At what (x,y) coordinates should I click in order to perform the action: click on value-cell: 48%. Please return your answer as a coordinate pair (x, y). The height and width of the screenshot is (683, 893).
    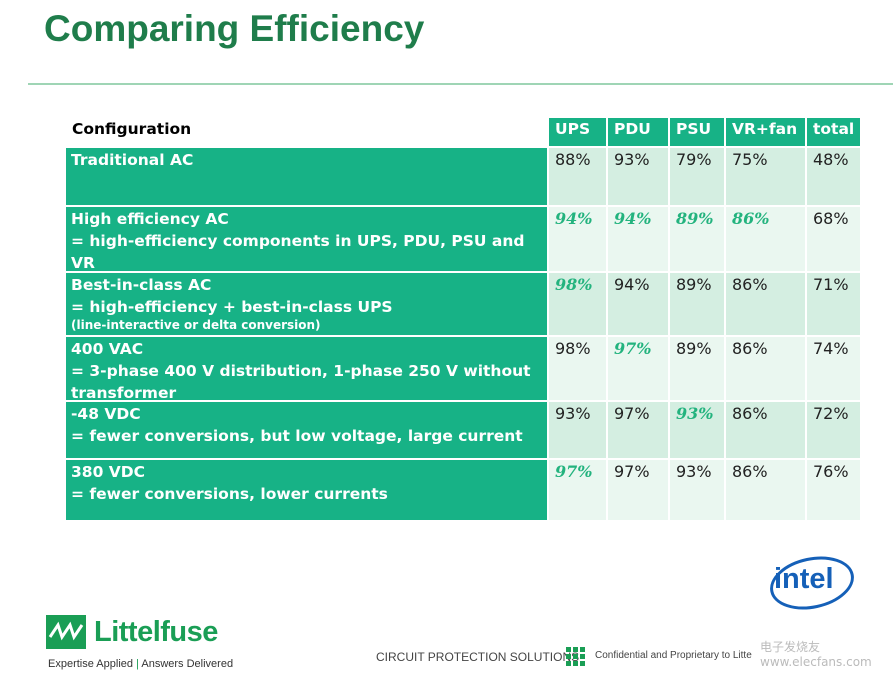
    Looking at the image, I should click on (832, 177).